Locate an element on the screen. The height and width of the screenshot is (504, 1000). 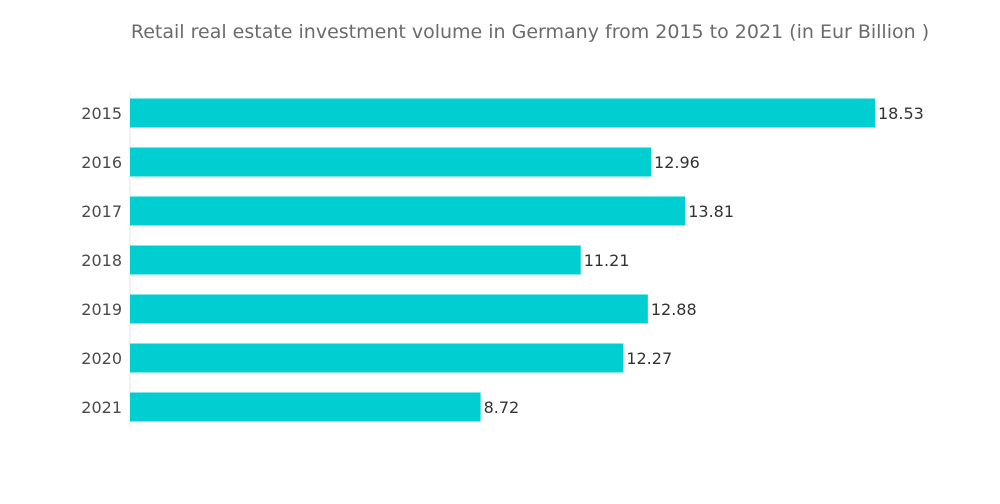
y-tick-label-2019: 2019 is located at coordinates (101, 309).